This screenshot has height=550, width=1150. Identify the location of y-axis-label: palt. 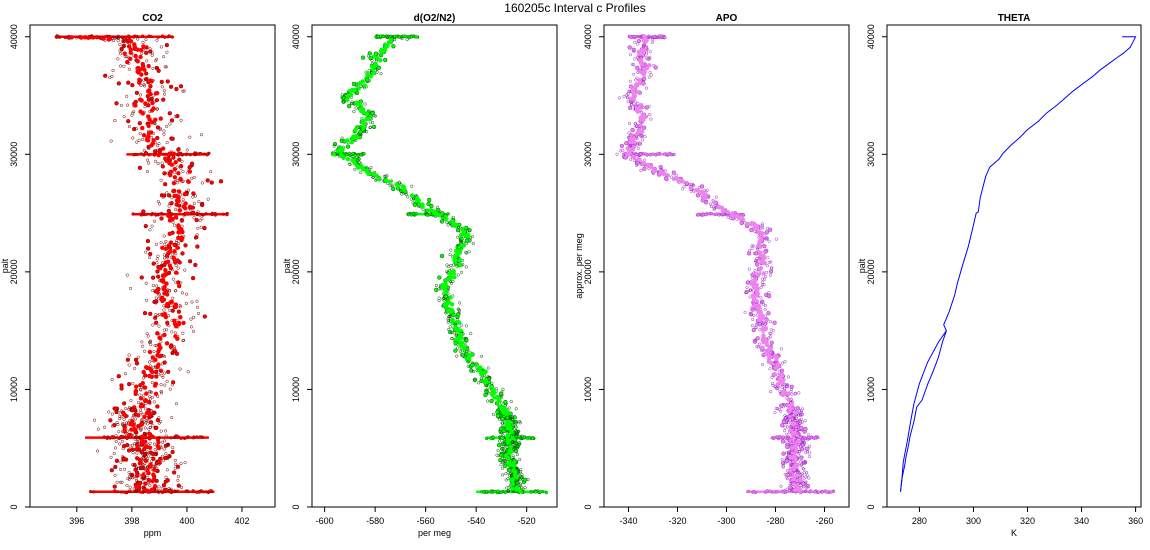
(862, 265).